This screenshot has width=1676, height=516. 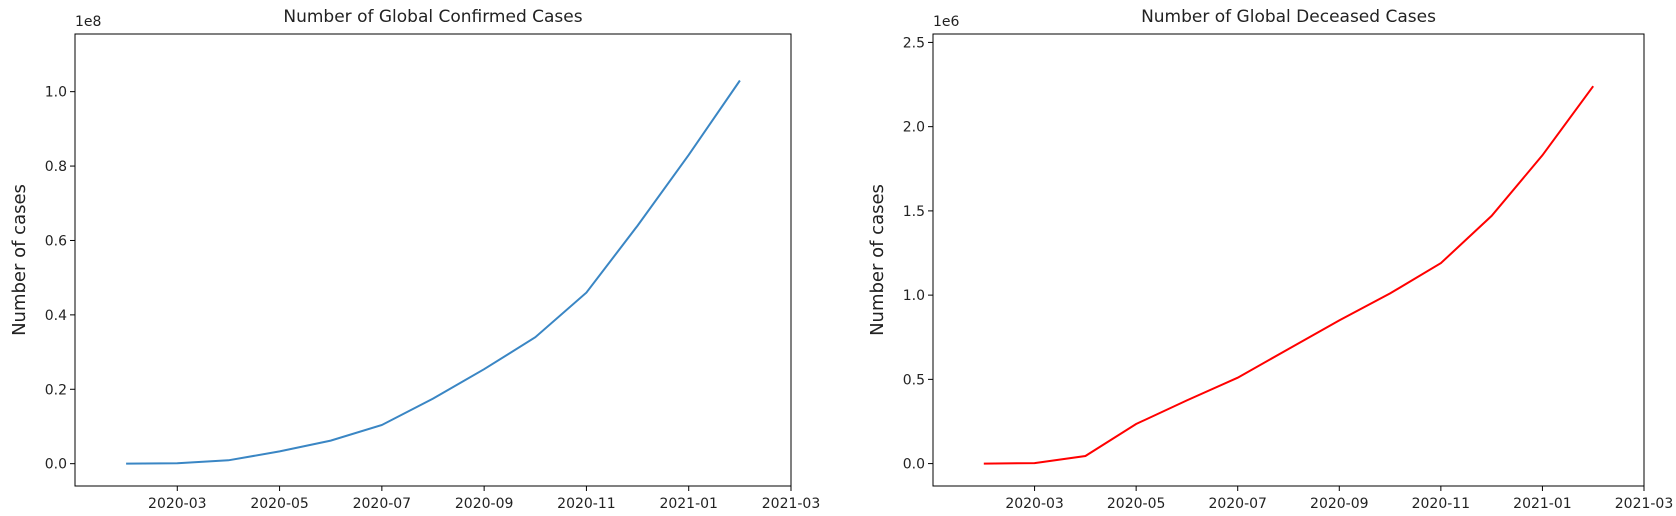 What do you see at coordinates (88, 22) in the screenshot?
I see `y-offset-label: 1e8` at bounding box center [88, 22].